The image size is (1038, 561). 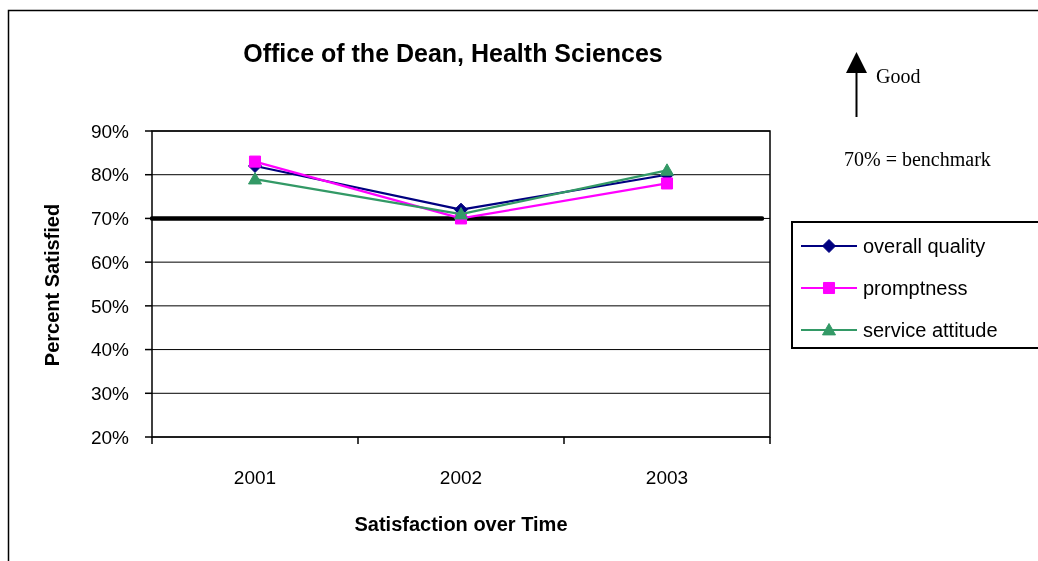 What do you see at coordinates (52, 285) in the screenshot?
I see `y-axis-title: Percent Satisfied` at bounding box center [52, 285].